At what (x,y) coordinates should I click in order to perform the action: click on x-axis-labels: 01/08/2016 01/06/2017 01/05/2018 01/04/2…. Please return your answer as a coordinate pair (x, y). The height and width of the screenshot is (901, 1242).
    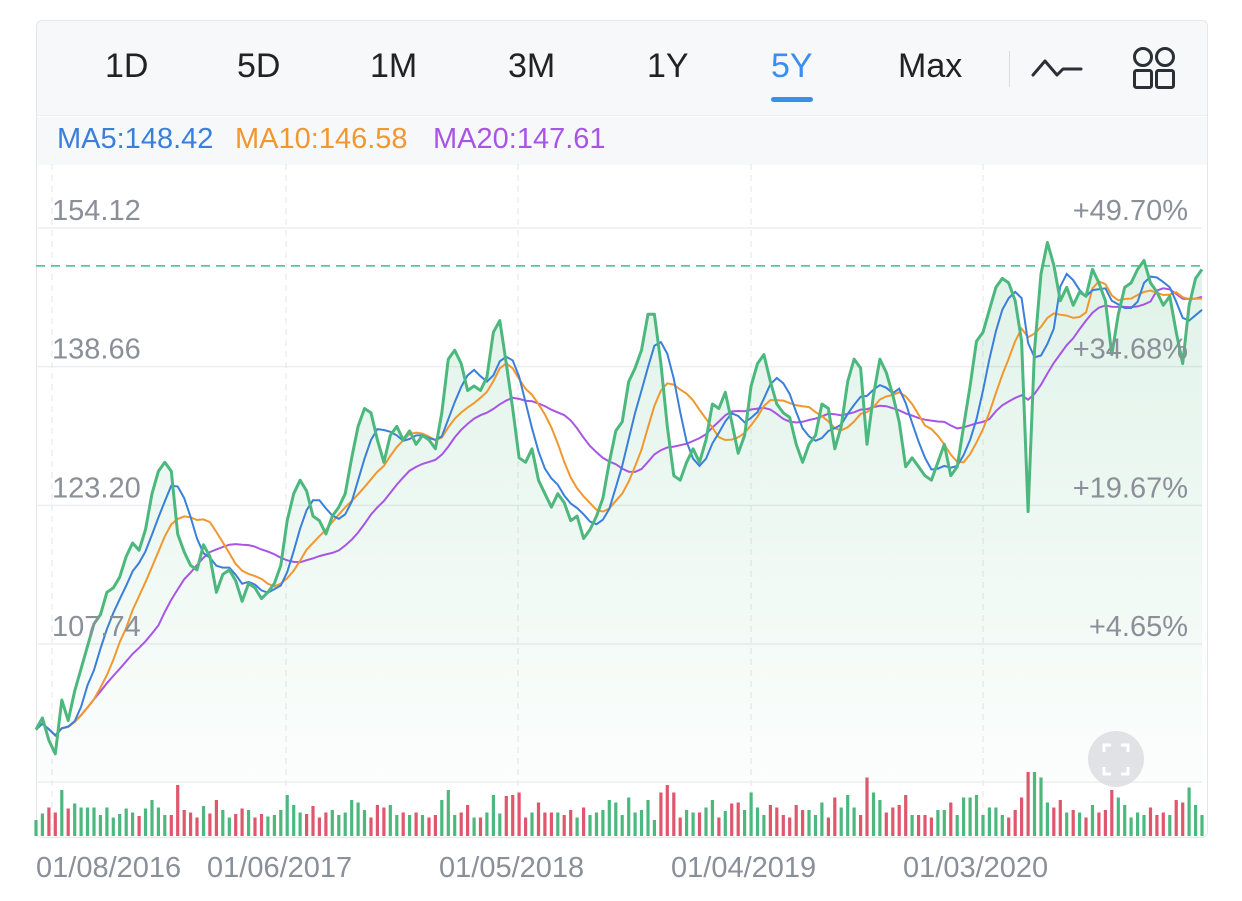
    Looking at the image, I should click on (621, 872).